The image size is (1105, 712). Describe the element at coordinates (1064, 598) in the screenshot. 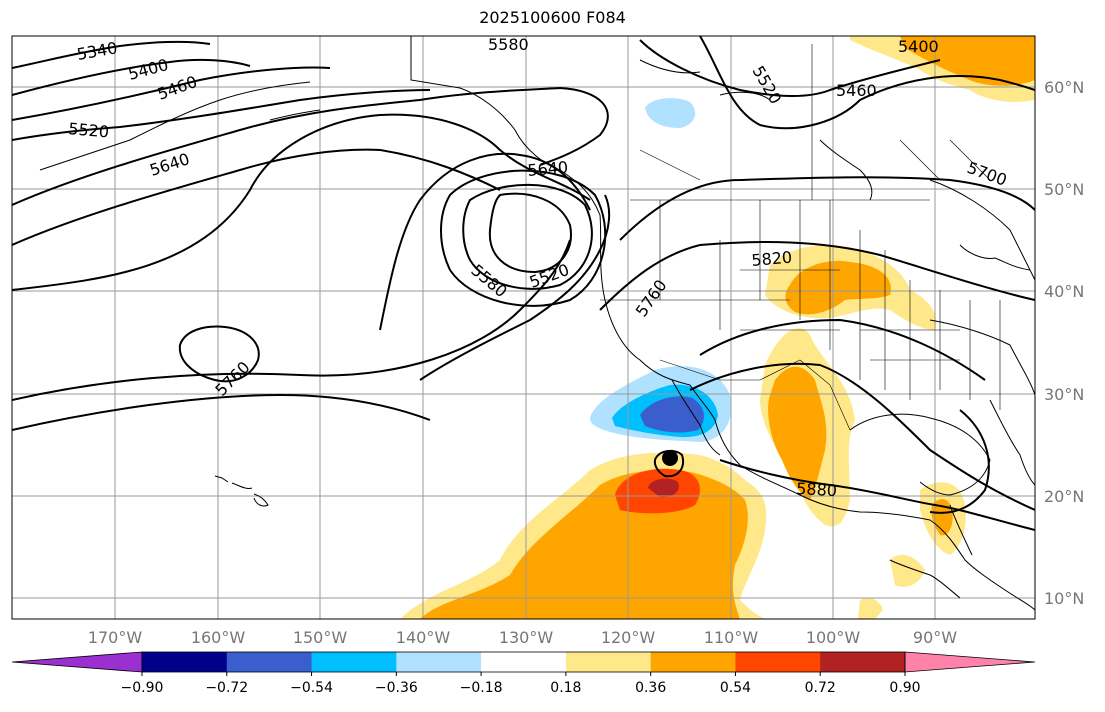

I see `lat-label: 10°N` at that location.